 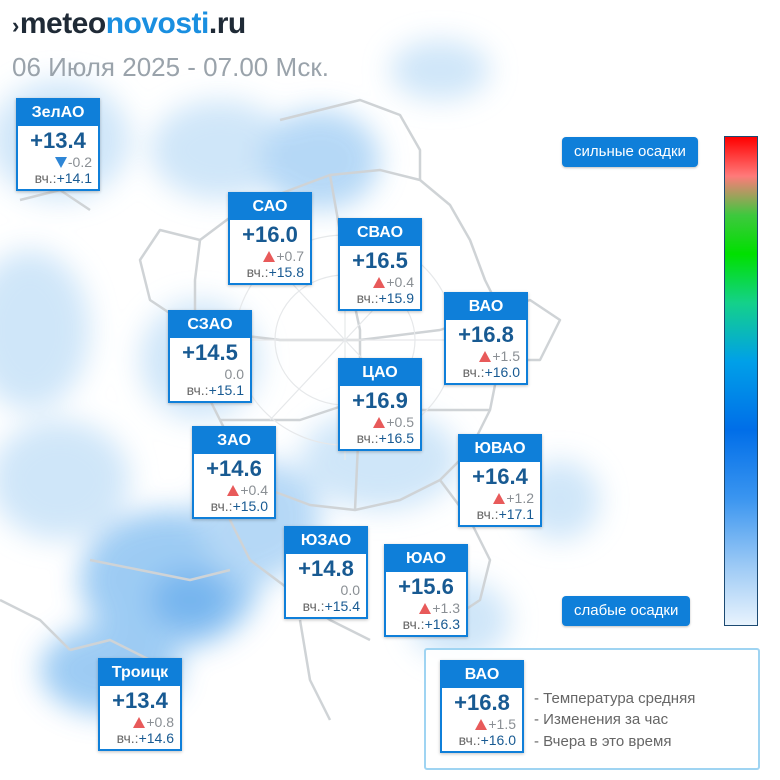 I want to click on district-yesterday: вч.:+15.8, so click(x=270, y=273).